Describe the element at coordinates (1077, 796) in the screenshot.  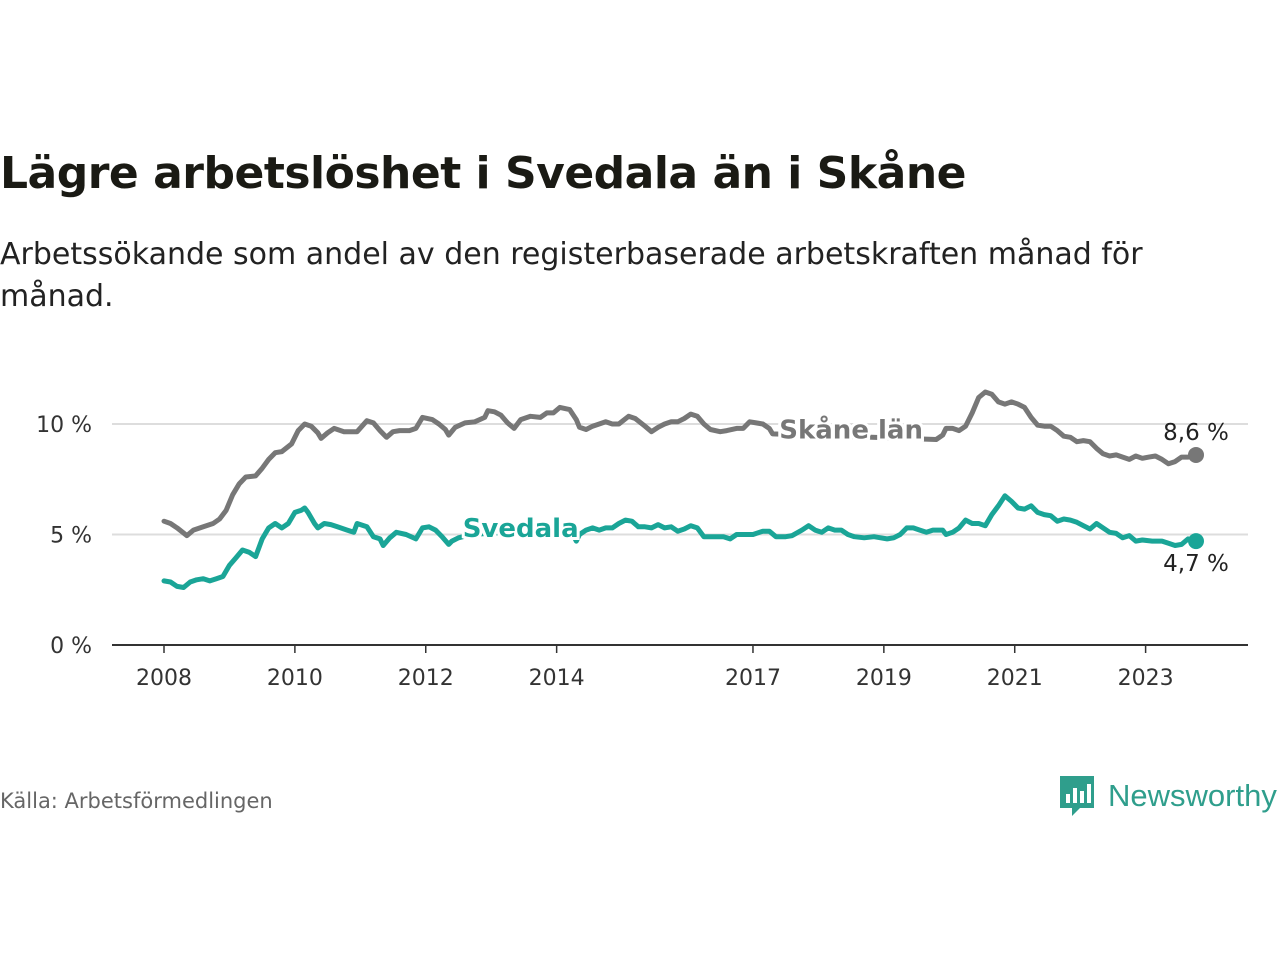
I see `newsworthy-logo-icon` at that location.